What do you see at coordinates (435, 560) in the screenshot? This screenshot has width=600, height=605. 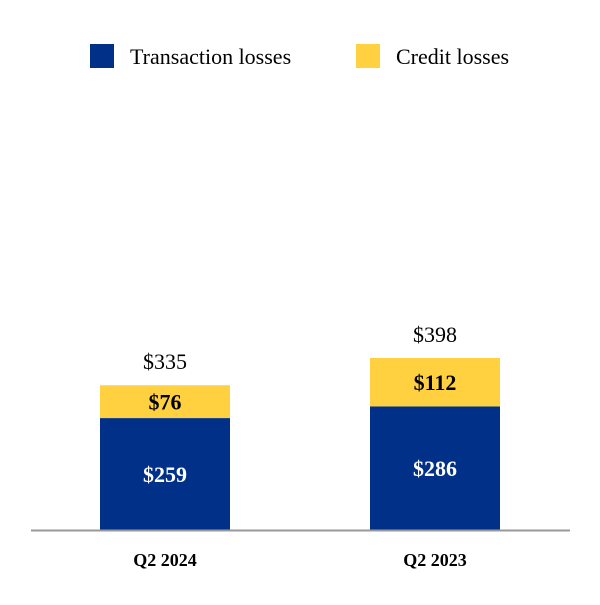 I see `x-tick-label-2: Q2 2023` at bounding box center [435, 560].